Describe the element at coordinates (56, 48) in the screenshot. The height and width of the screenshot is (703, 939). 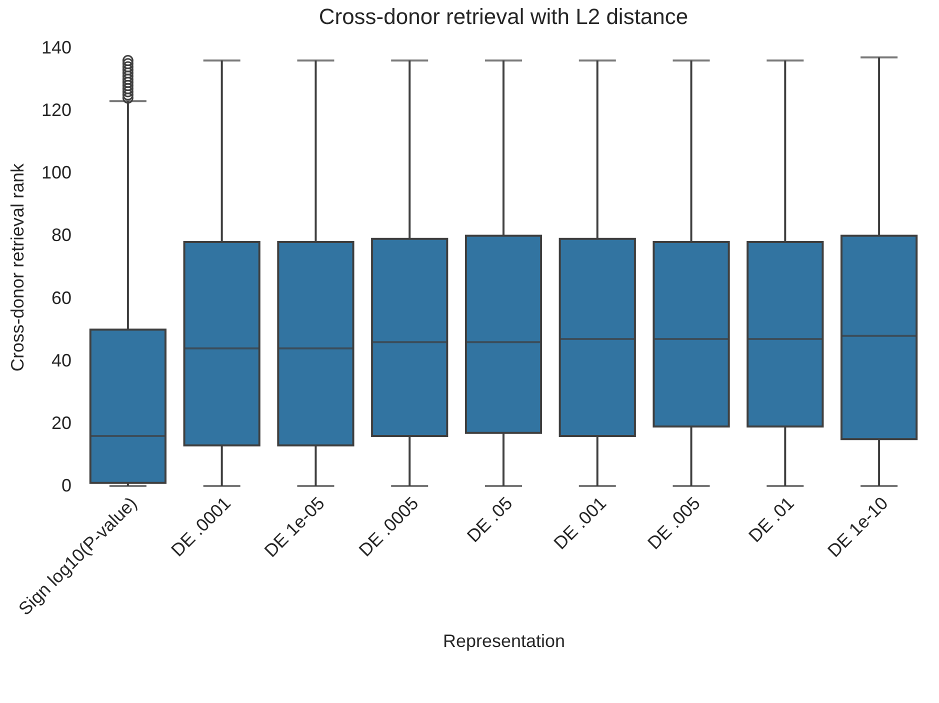
I see `y-tick-label: 140` at that location.